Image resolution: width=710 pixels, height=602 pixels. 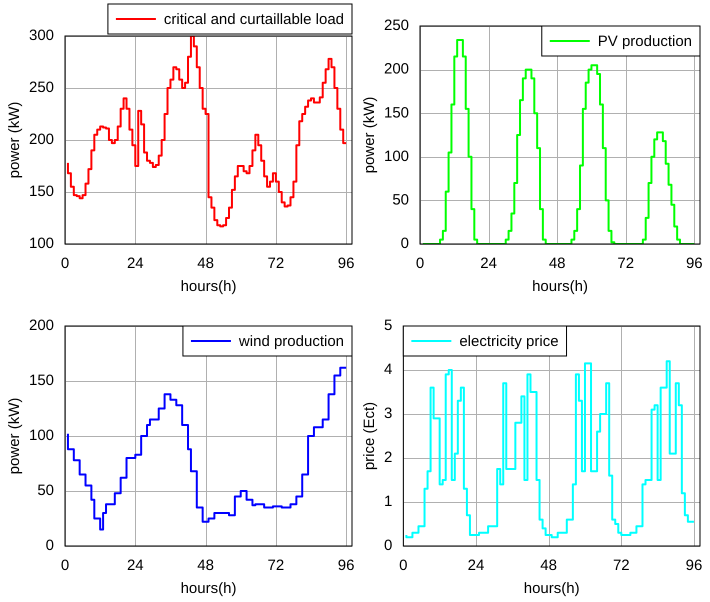 What do you see at coordinates (645, 41) in the screenshot?
I see `legend-label: PV production` at bounding box center [645, 41].